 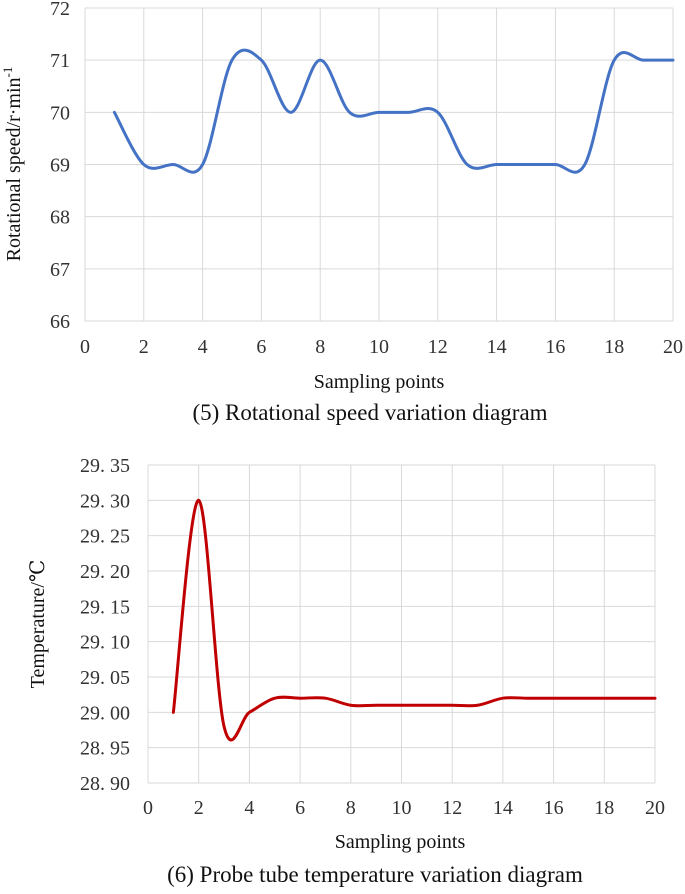 What do you see at coordinates (105, 678) in the screenshot?
I see `chart2-y-tick-label: 29. 05` at bounding box center [105, 678].